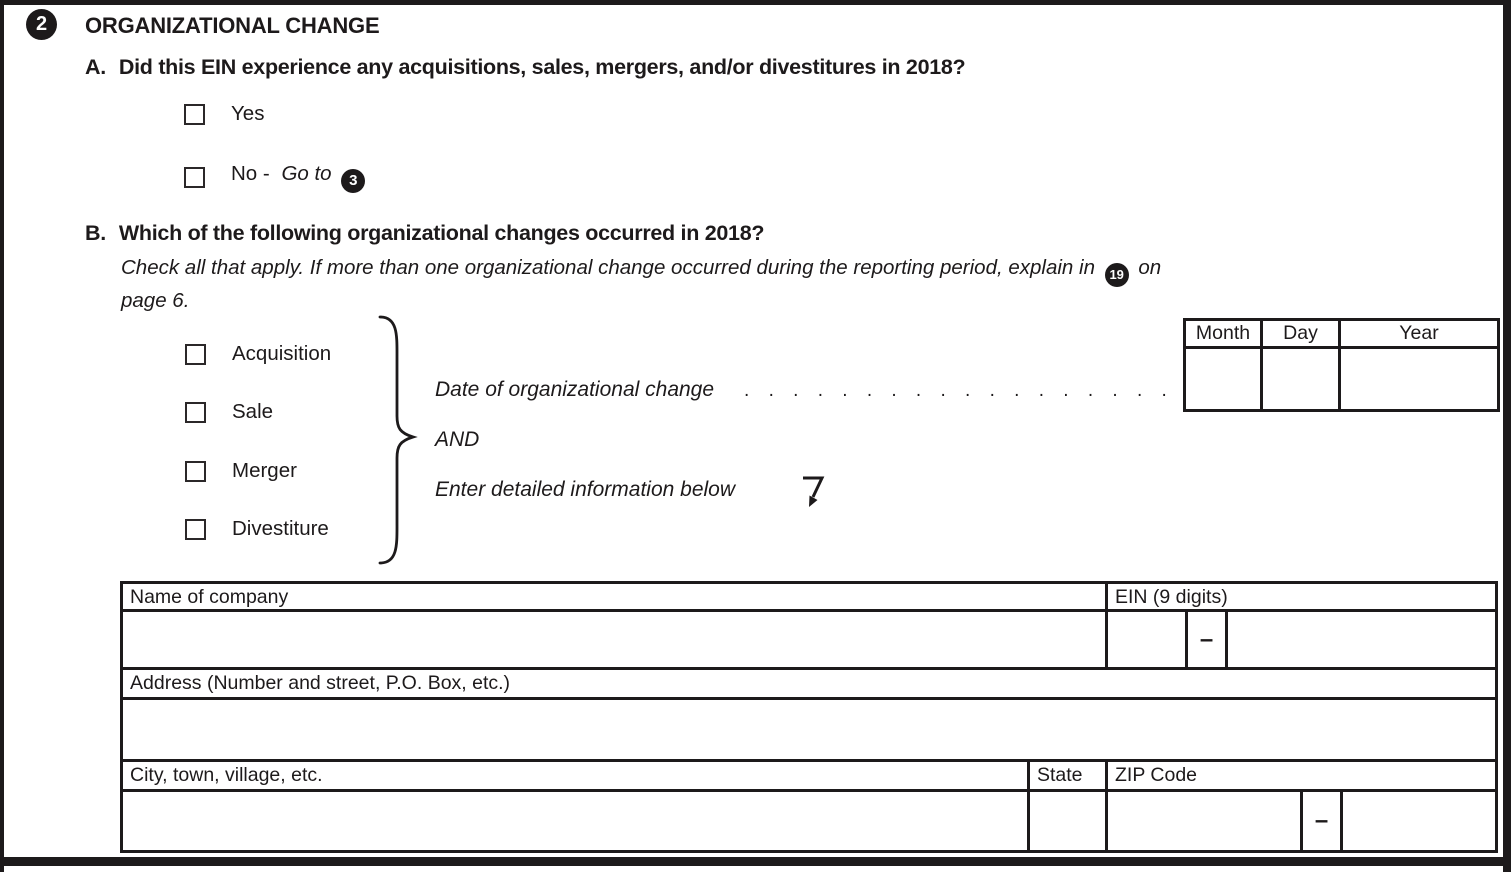  Describe the element at coordinates (195, 529) in the screenshot. I see `divestiture-checkbox` at that location.